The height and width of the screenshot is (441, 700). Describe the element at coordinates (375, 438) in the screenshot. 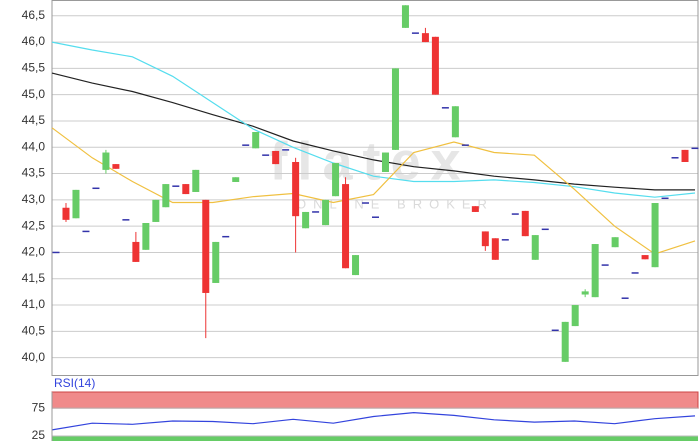

I see `rsi-low-zone` at that location.